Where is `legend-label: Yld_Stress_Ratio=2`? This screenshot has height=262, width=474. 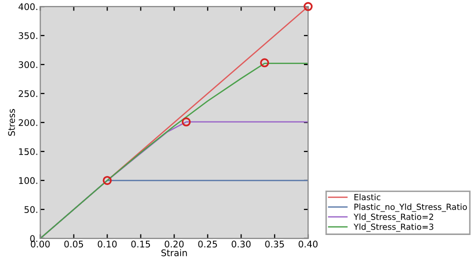 legend-label: Yld_Stress_Ratio=2 is located at coordinates (394, 217).